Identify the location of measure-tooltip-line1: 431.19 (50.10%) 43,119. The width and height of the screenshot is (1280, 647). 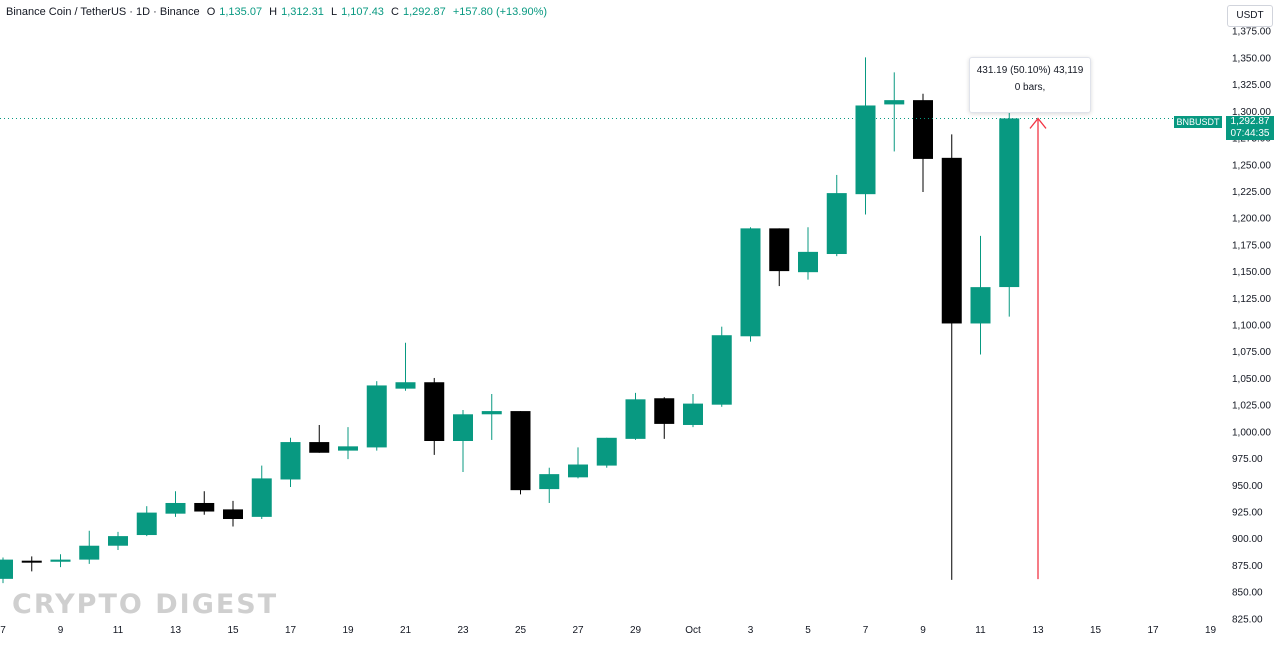
(1030, 70).